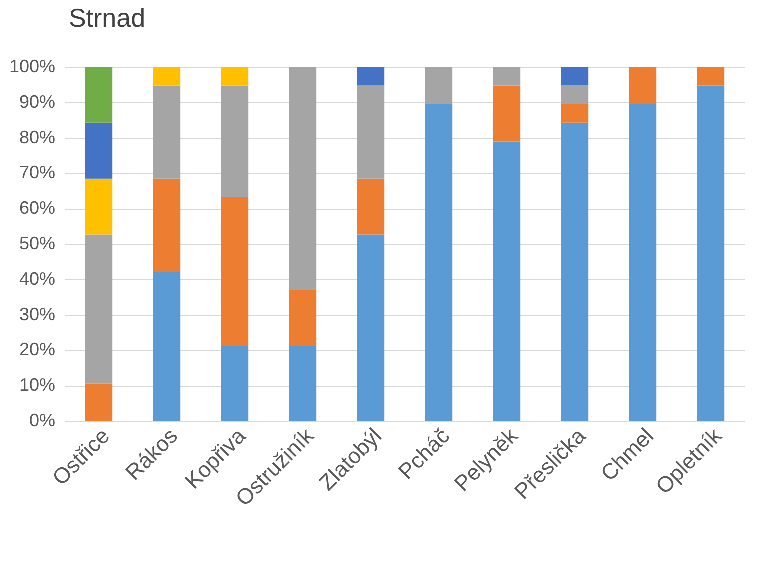  Describe the element at coordinates (37, 314) in the screenshot. I see `y-tick-label: 30%` at that location.